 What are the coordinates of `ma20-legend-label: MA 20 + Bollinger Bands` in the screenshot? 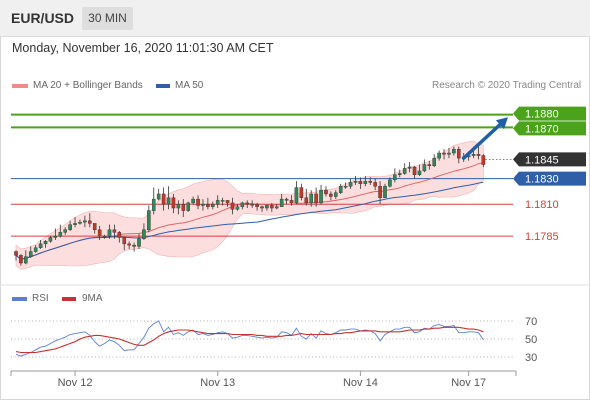 It's located at (88, 85).